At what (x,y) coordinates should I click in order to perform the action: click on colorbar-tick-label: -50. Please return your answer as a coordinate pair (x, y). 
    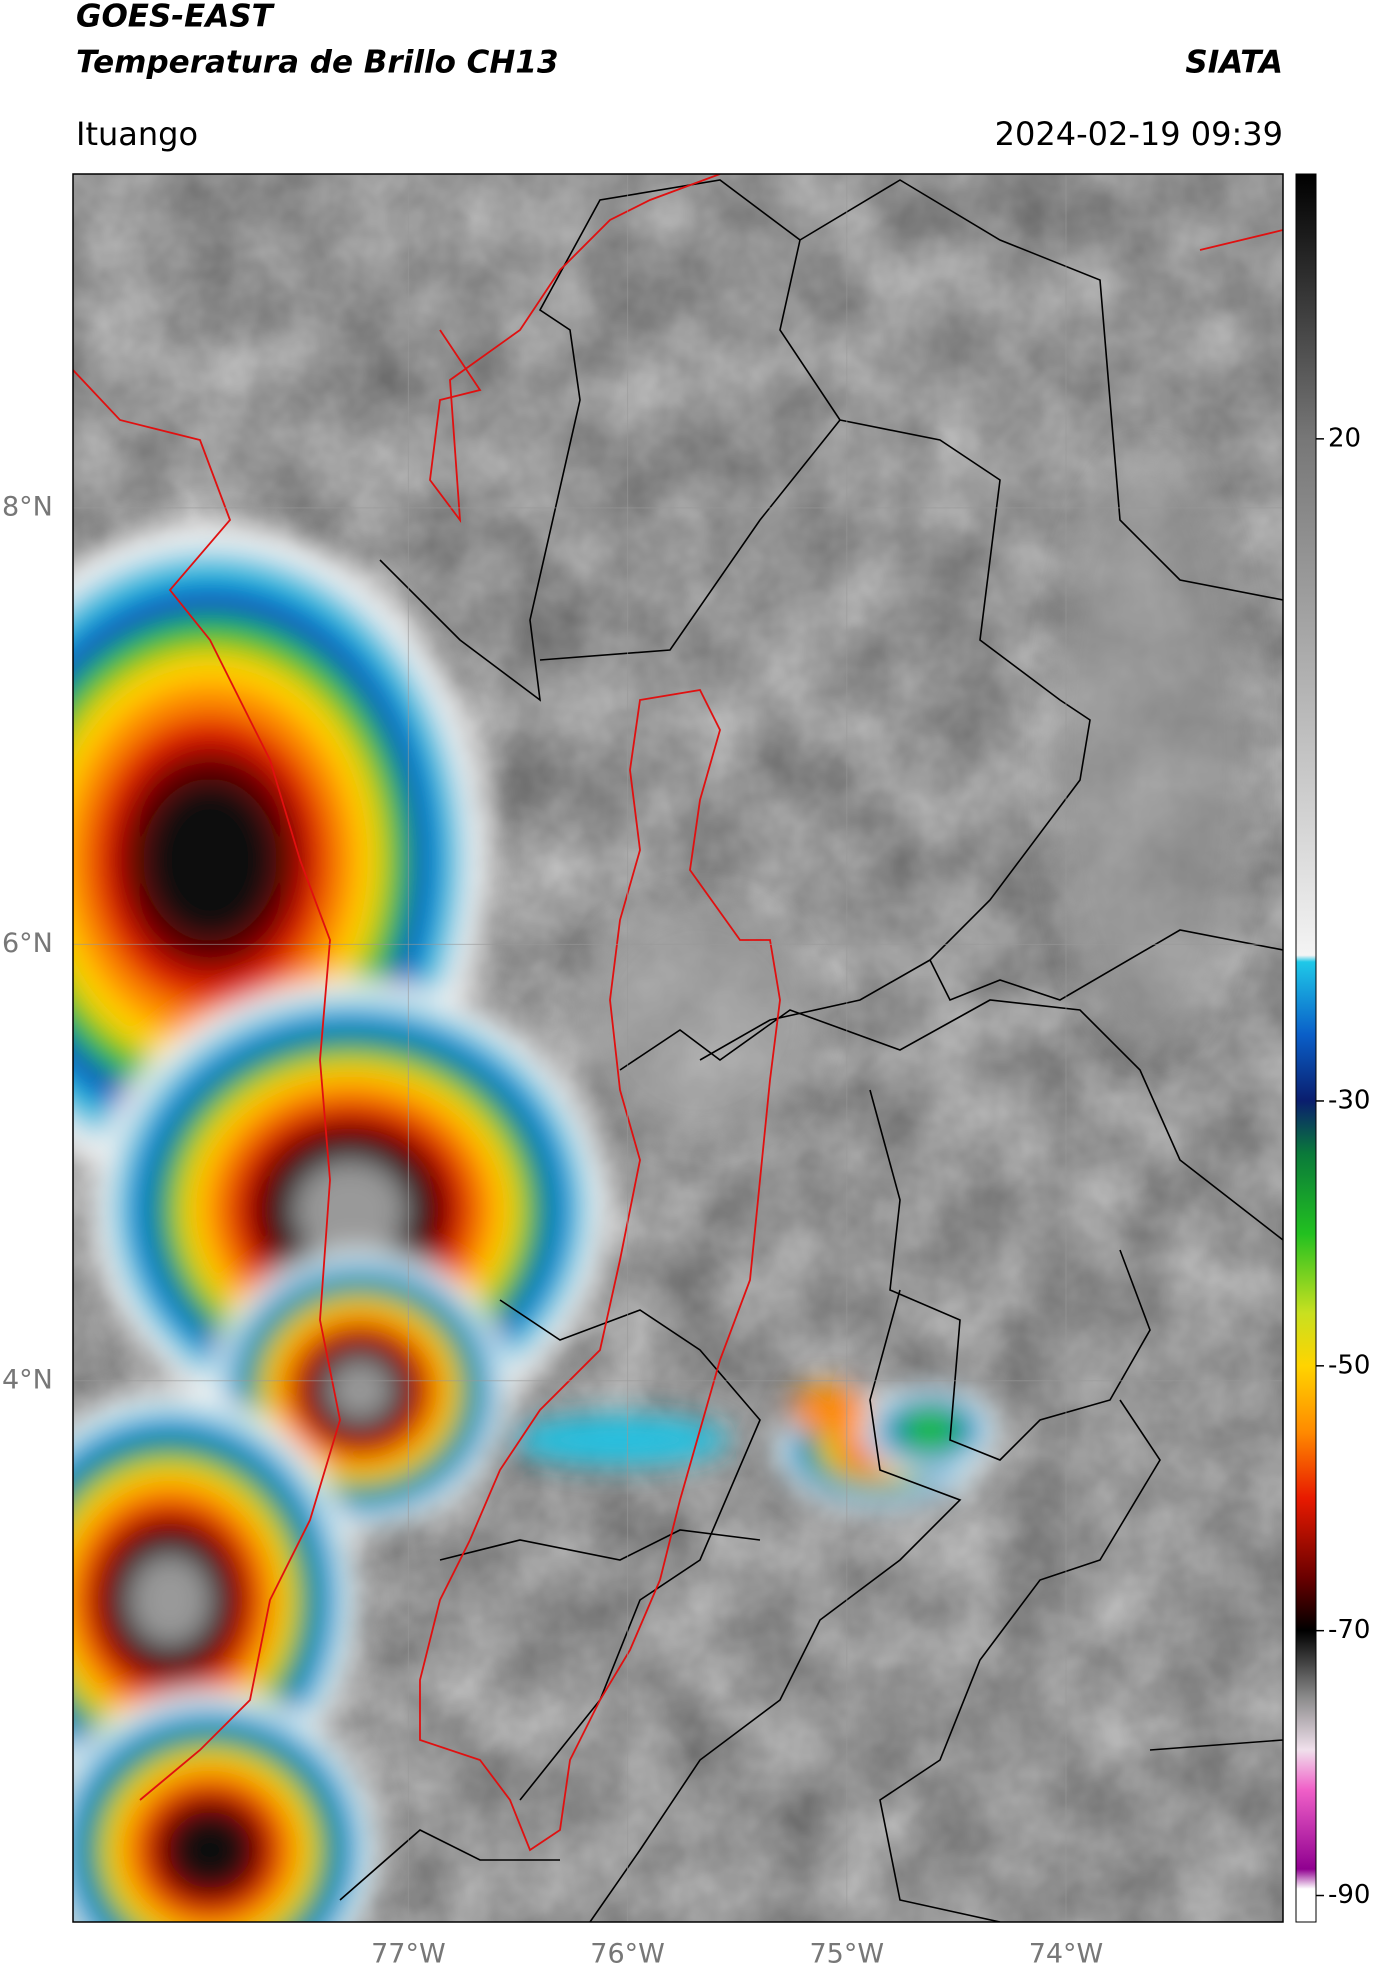
    Looking at the image, I should click on (1349, 1365).